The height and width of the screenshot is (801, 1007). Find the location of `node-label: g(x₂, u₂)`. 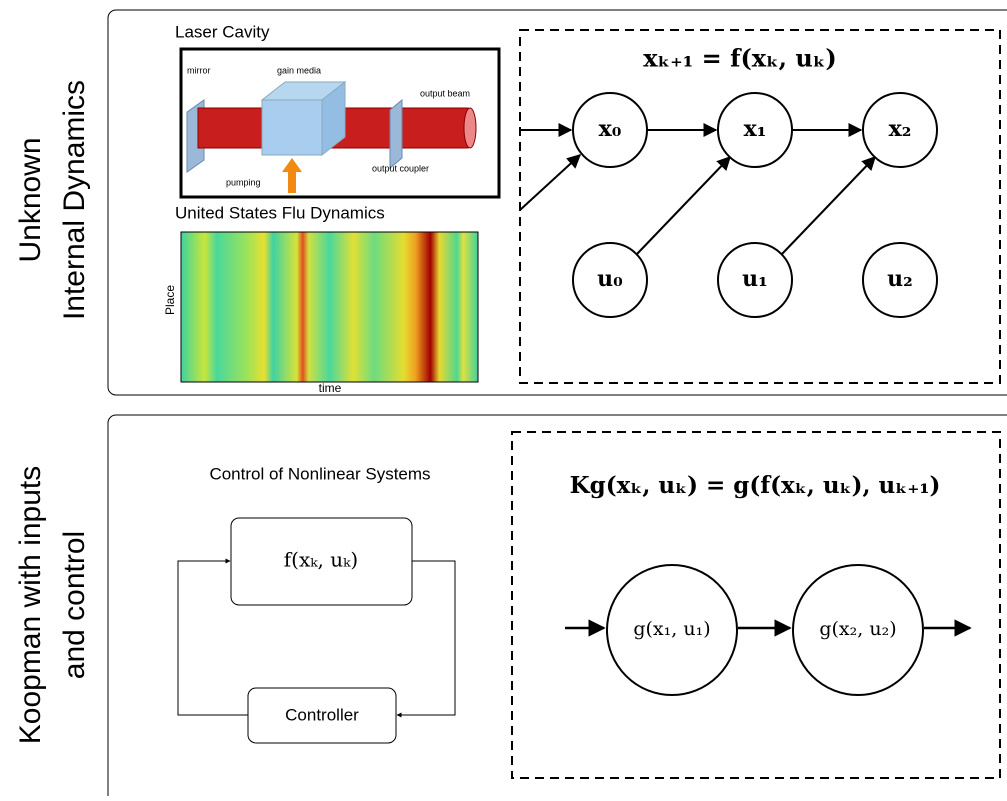

node-label: g(x₂, u₂) is located at coordinates (857, 629).